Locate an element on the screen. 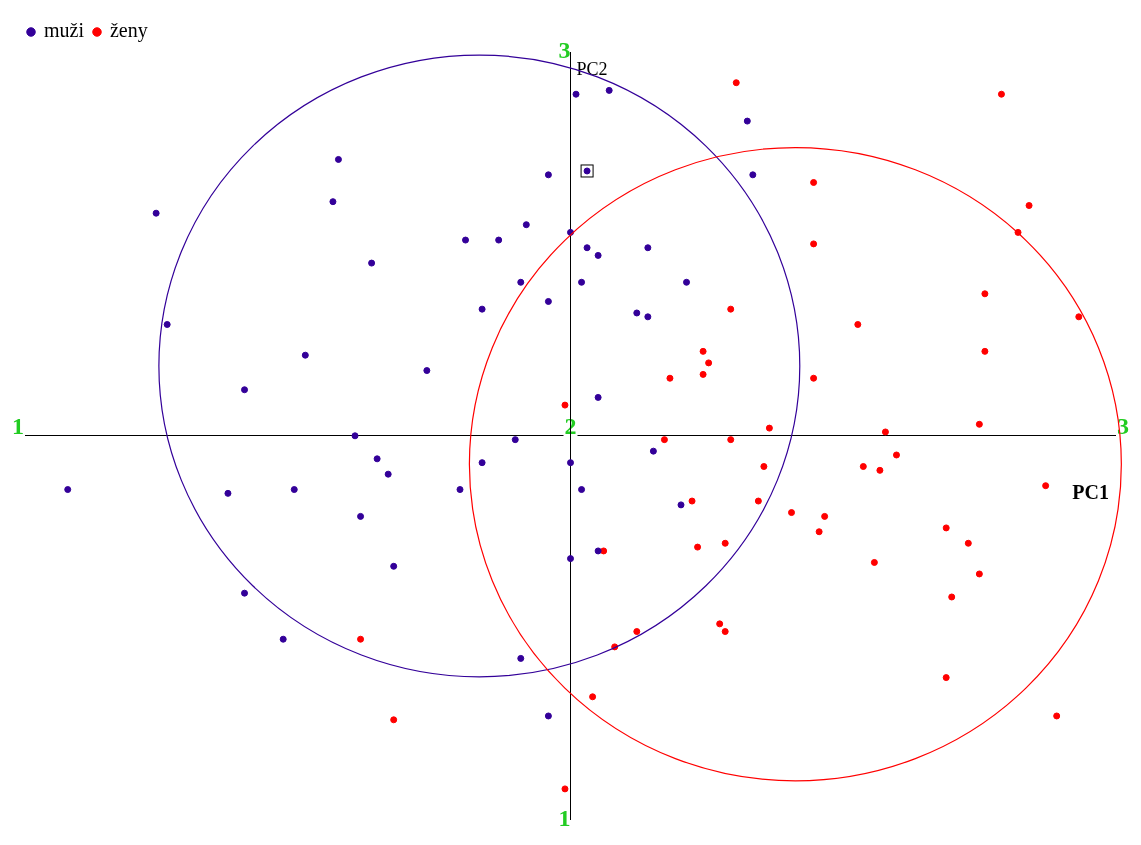  x-axis-title: PC1 is located at coordinates (1090, 491).